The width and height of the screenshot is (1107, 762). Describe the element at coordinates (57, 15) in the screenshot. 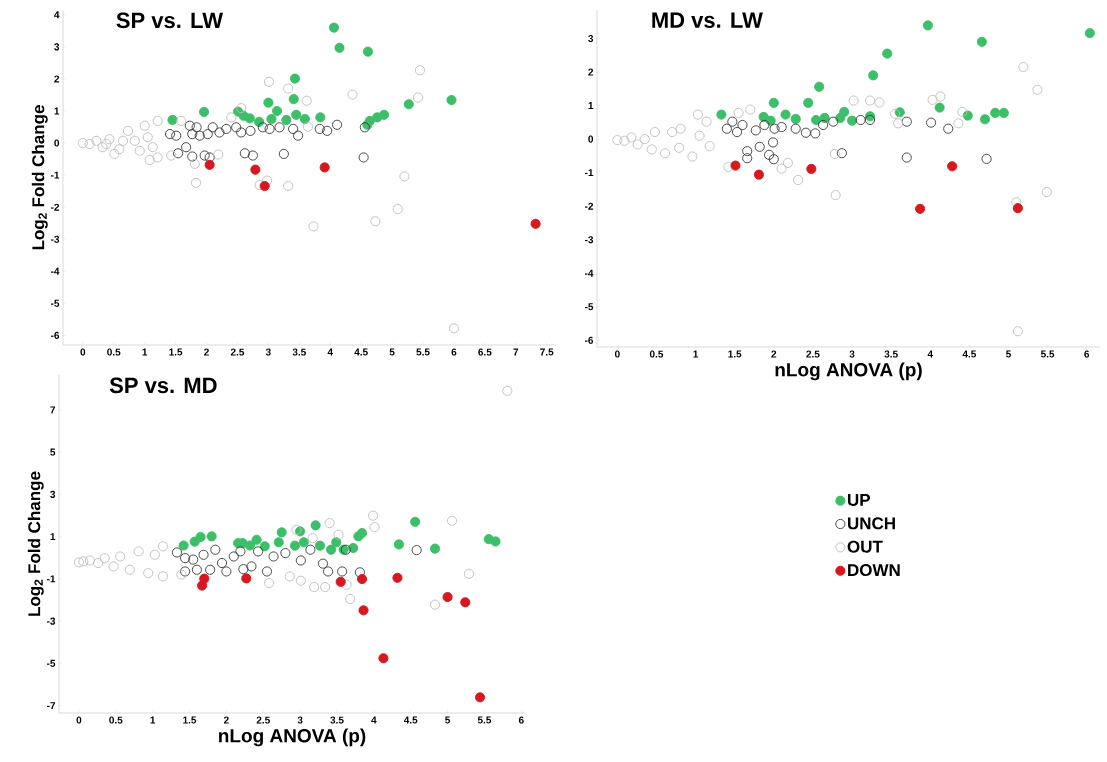

I see `y-tick-label: 4` at that location.